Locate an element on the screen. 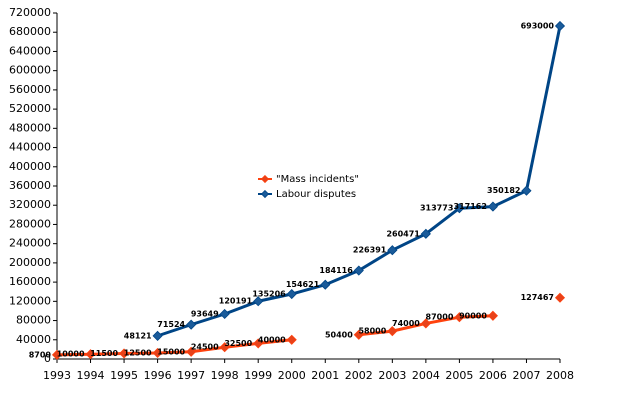  x-tick-label: 1993 is located at coordinates (57, 375).